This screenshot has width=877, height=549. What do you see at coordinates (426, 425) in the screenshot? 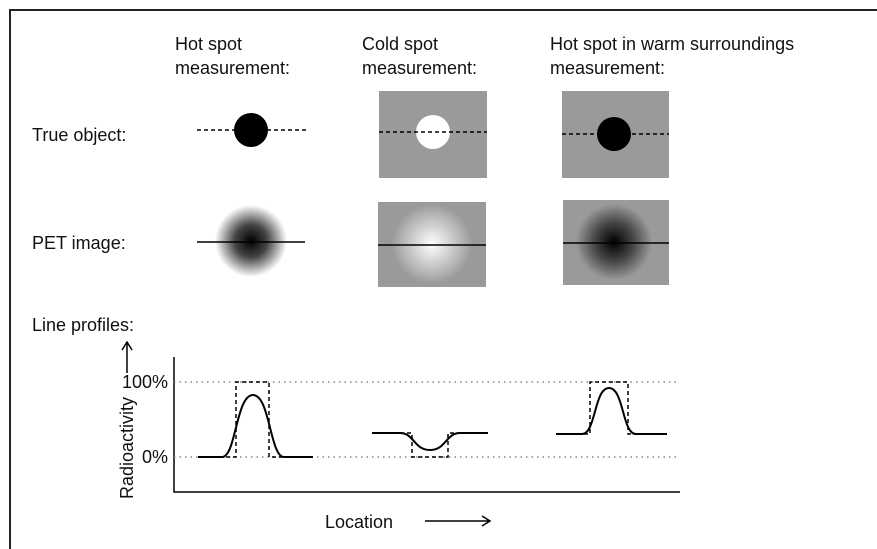
I see `axes` at bounding box center [426, 425].